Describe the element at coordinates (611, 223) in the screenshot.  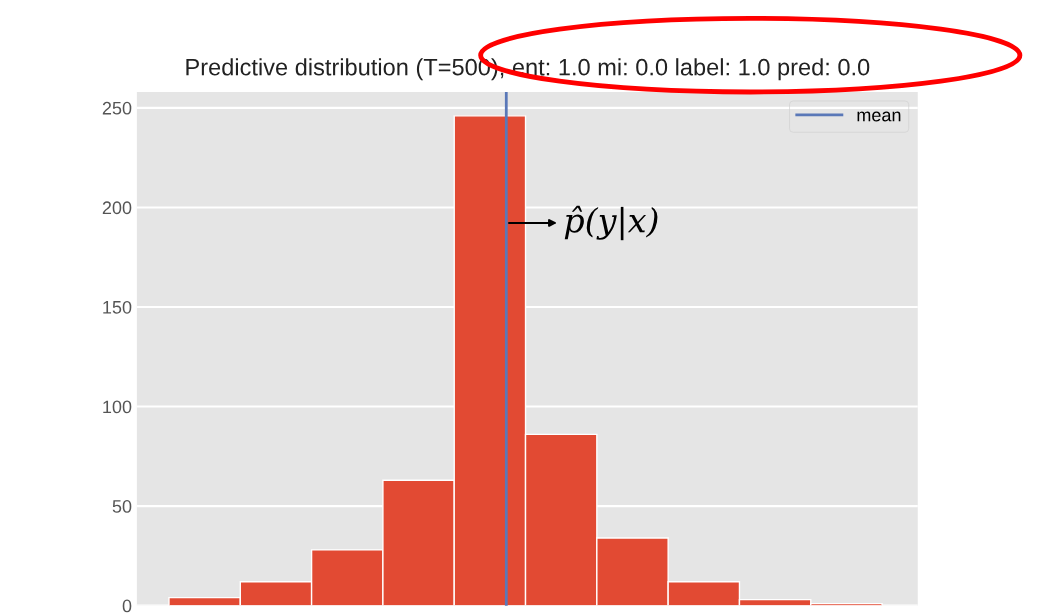
I see `annotation: p̂(y|x)` at that location.